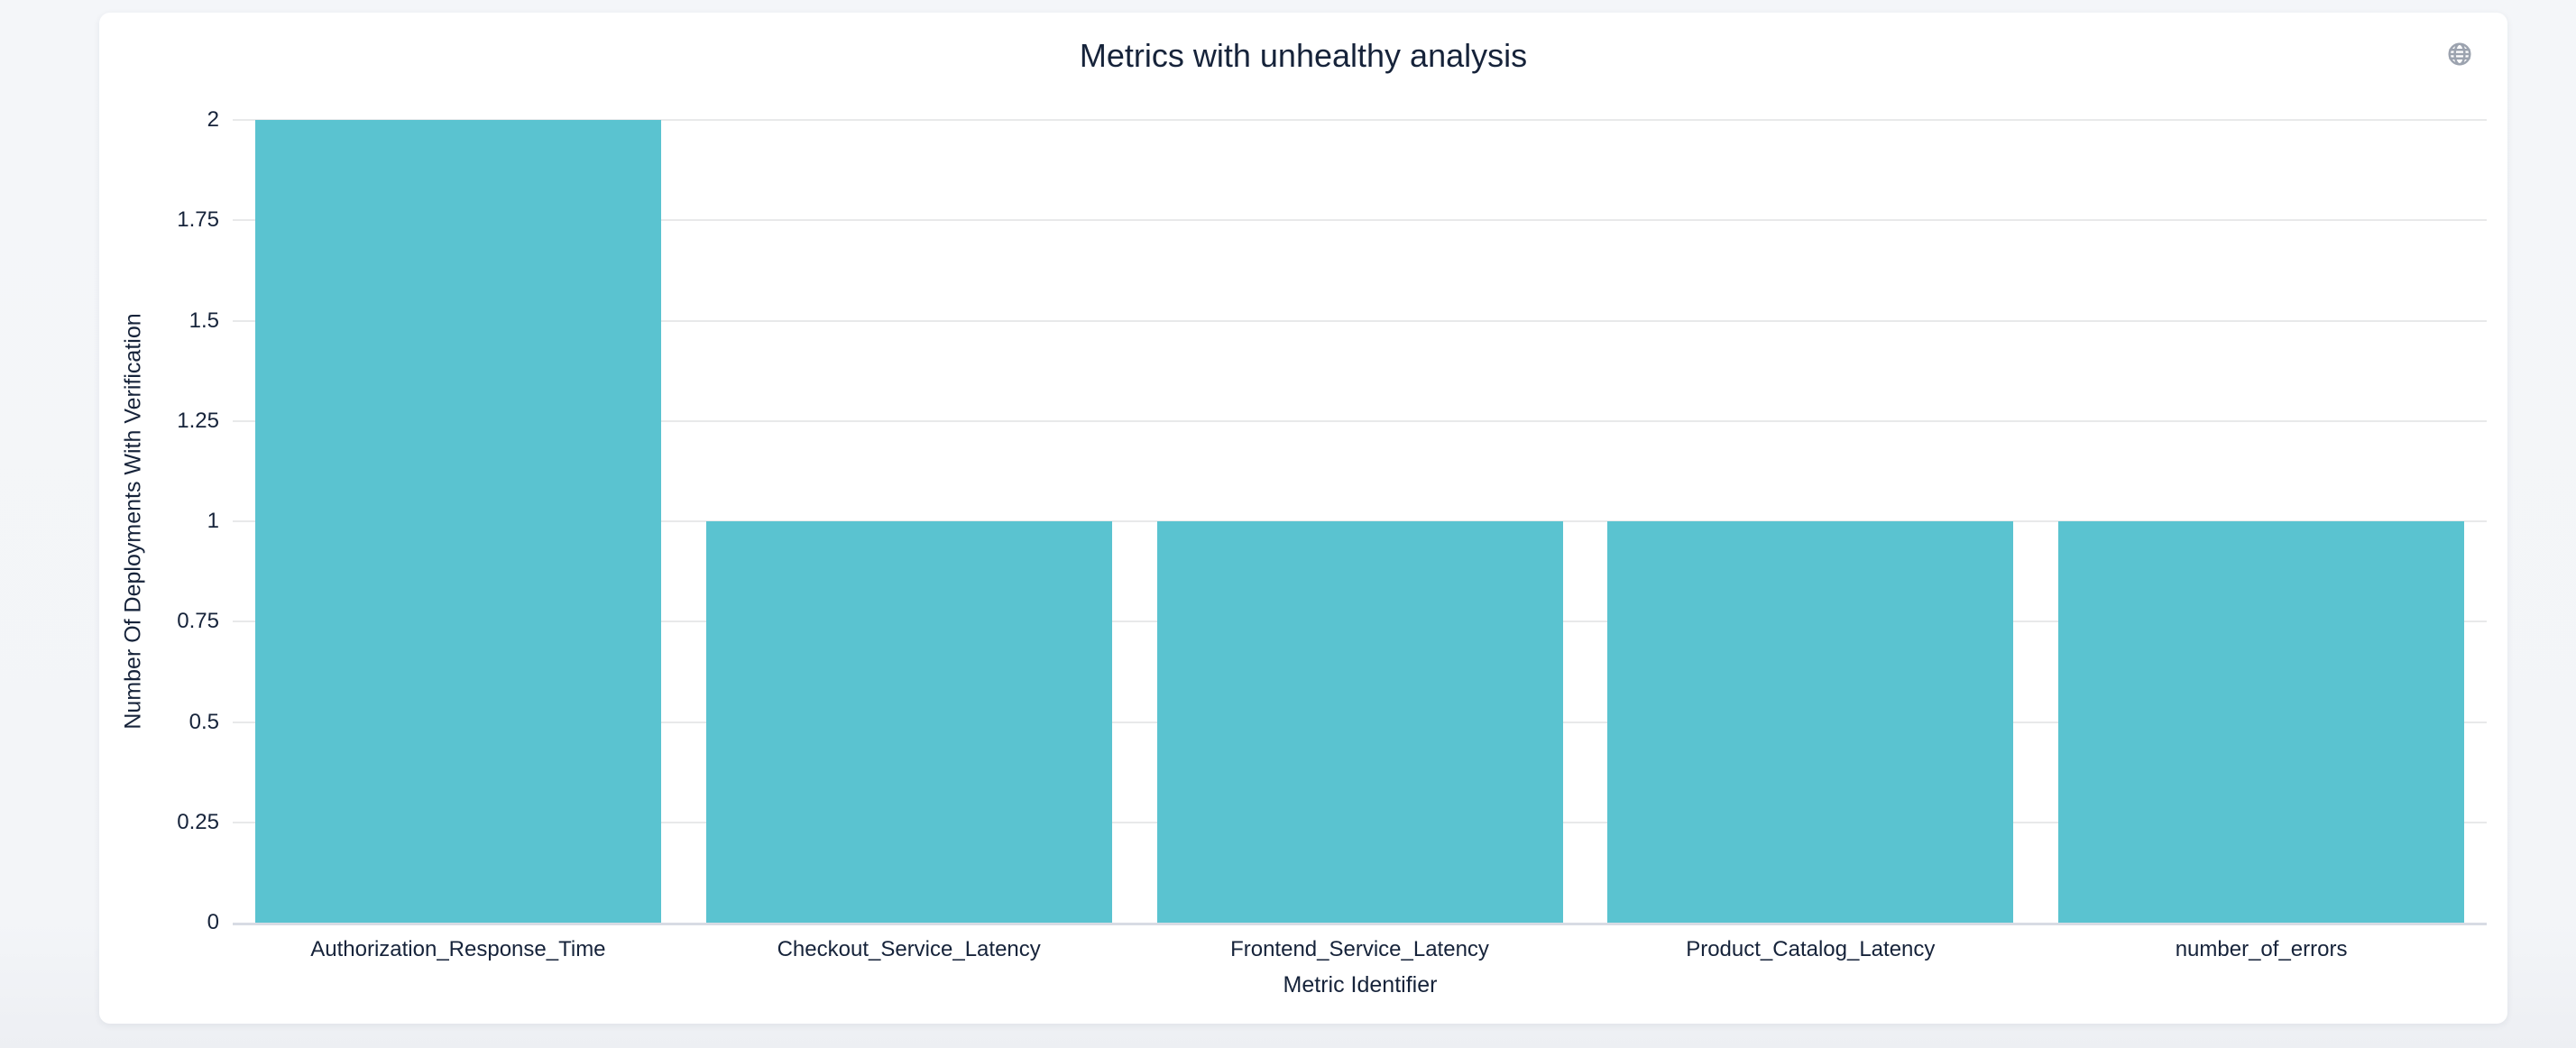  I want to click on bar-Authorization_Response_Time, so click(458, 521).